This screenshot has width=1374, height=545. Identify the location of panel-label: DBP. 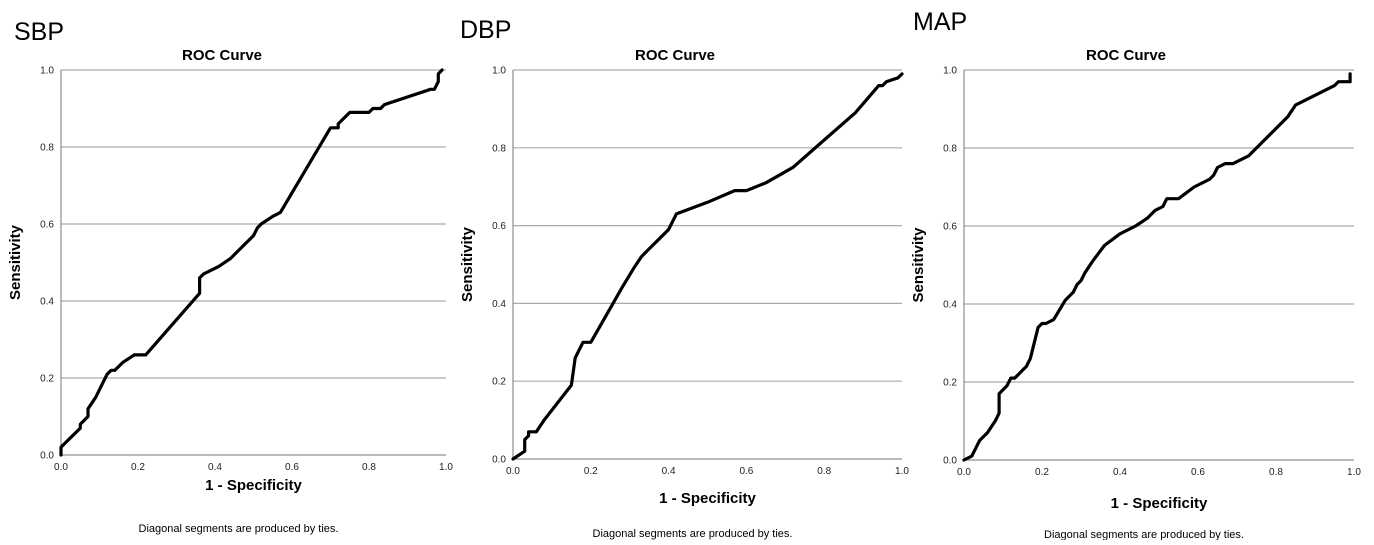
(485, 30).